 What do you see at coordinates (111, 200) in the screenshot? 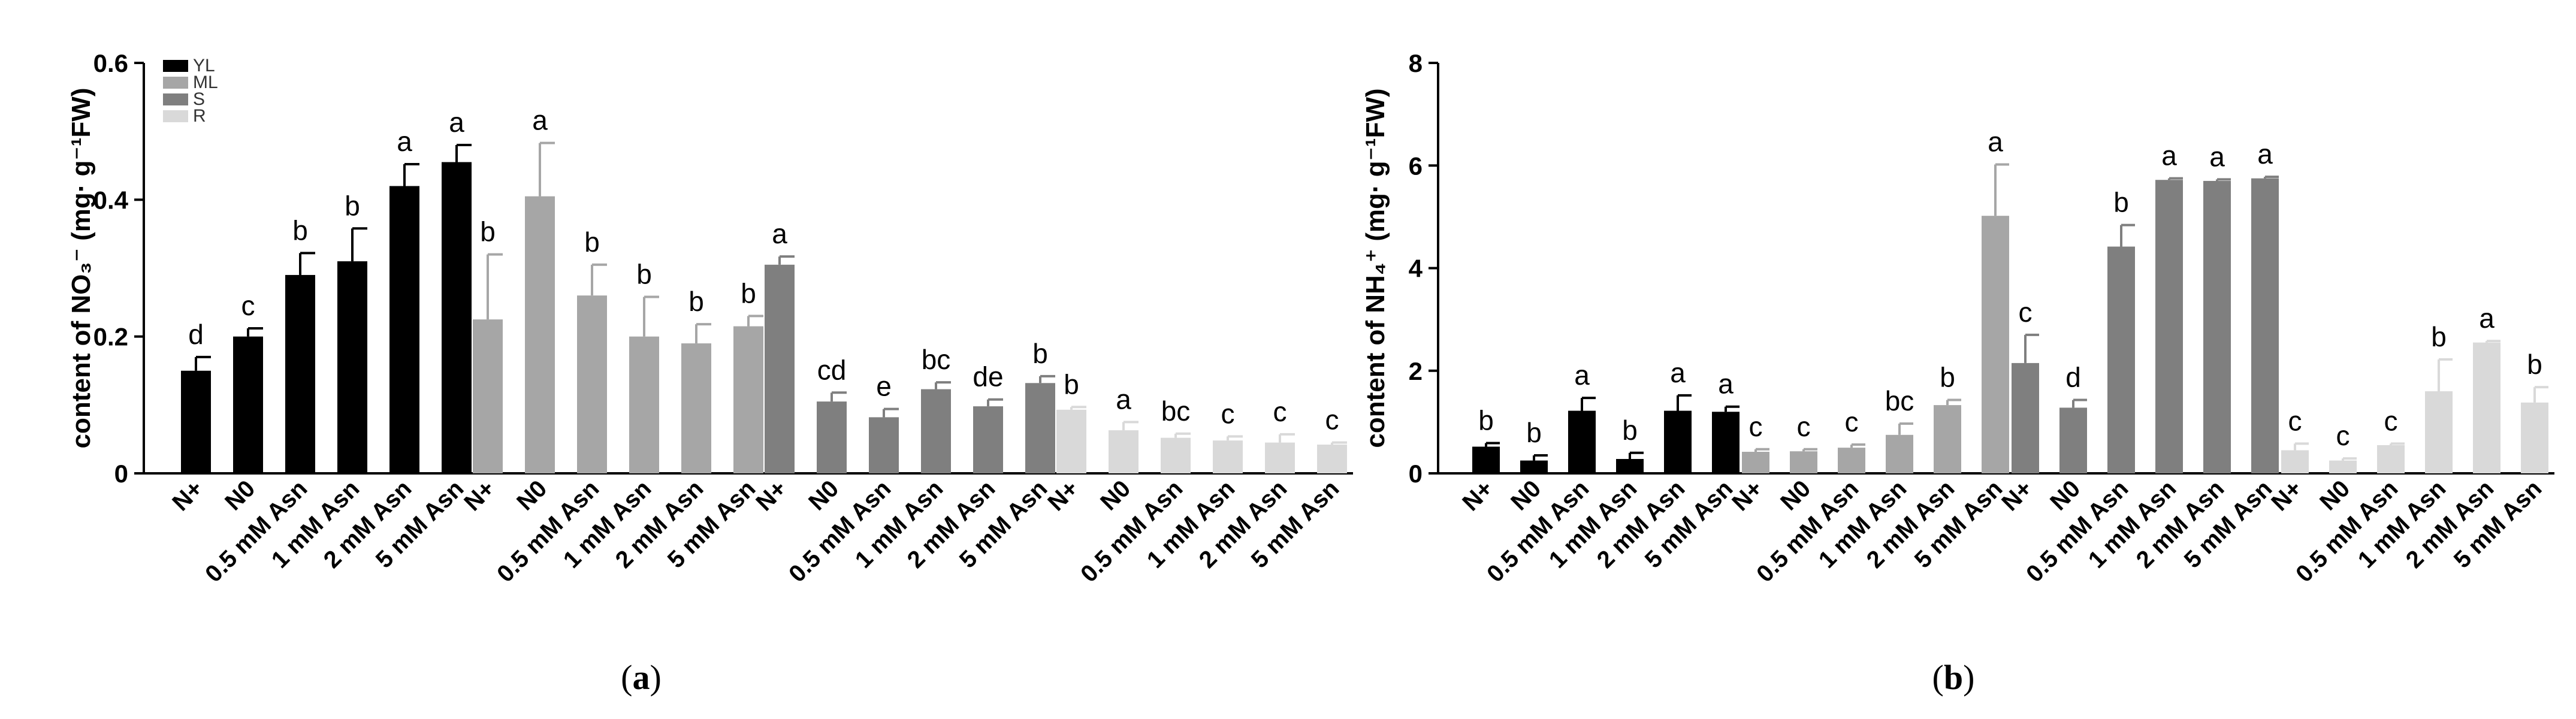
I see `y-tick-label: 0.4` at bounding box center [111, 200].